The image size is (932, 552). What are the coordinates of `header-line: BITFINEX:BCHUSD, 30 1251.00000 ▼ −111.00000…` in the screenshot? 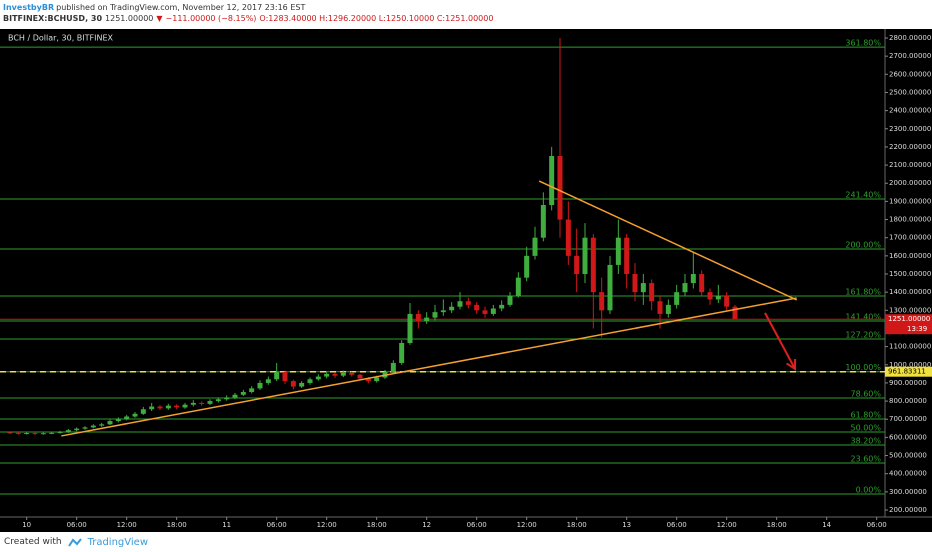 It's located at (467, 18).